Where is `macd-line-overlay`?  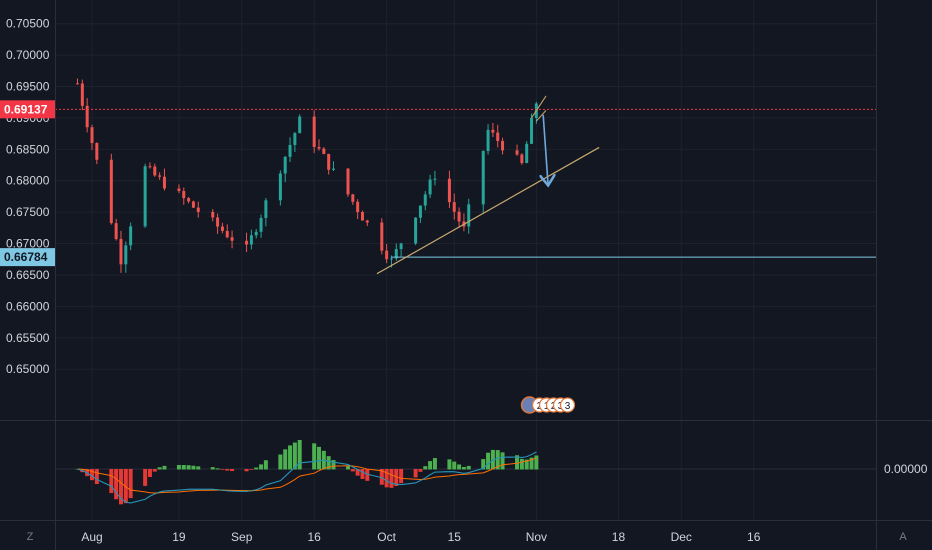 macd-line-overlay is located at coordinates (307, 477).